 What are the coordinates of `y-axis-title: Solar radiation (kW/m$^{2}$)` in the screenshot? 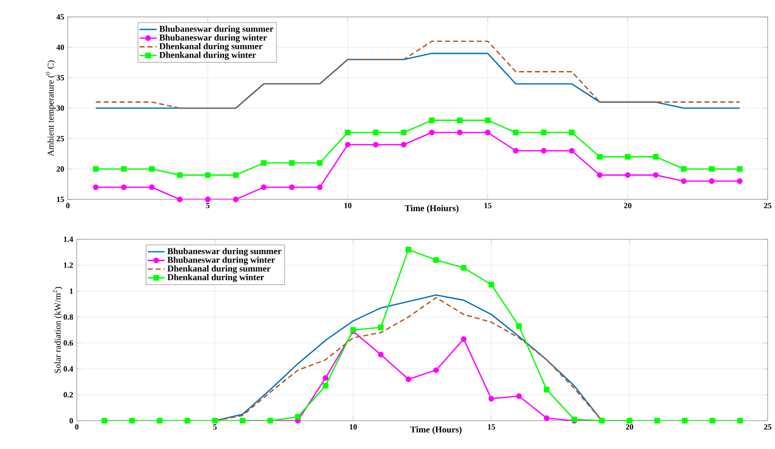 It's located at (57, 330).